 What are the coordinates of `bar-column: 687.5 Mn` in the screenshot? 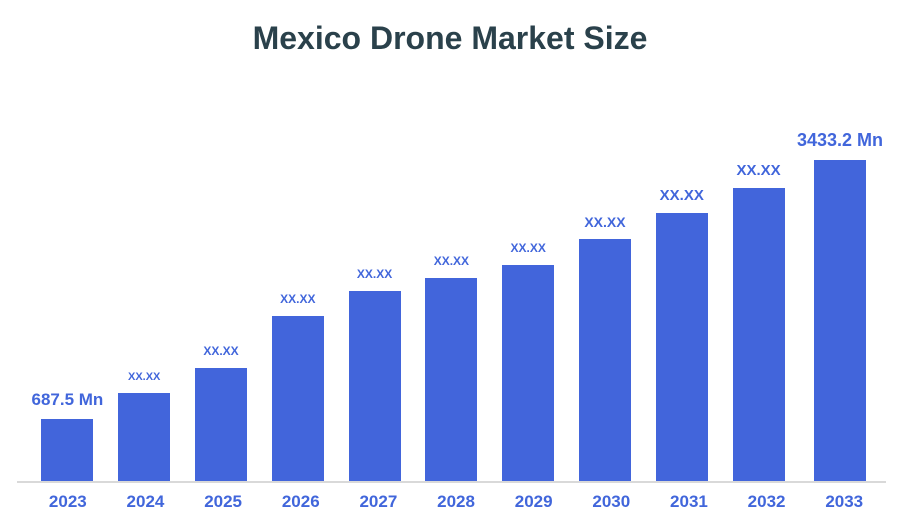 It's located at (67, 241).